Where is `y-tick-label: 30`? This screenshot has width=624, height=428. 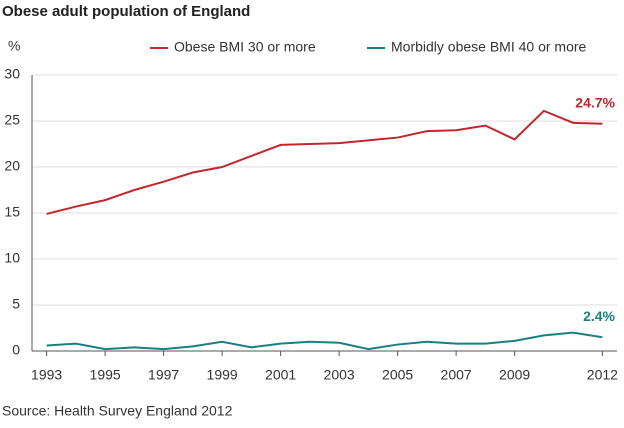
y-tick-label: 30 is located at coordinates (12, 74).